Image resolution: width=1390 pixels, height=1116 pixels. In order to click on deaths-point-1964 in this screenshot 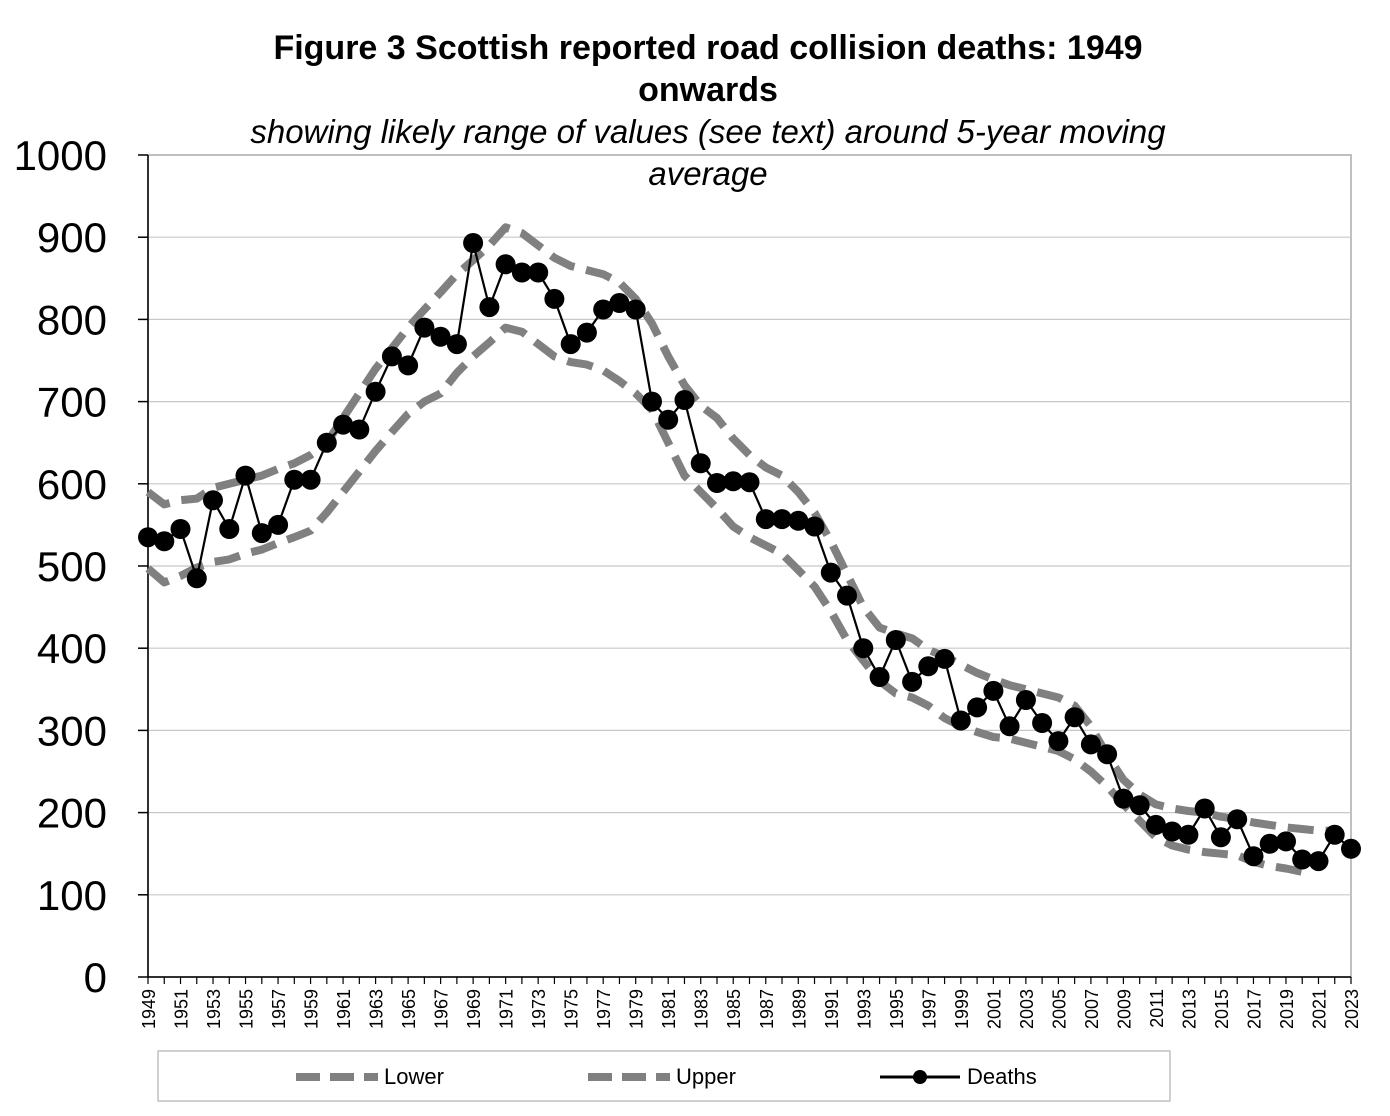, I will do `click(391, 356)`.